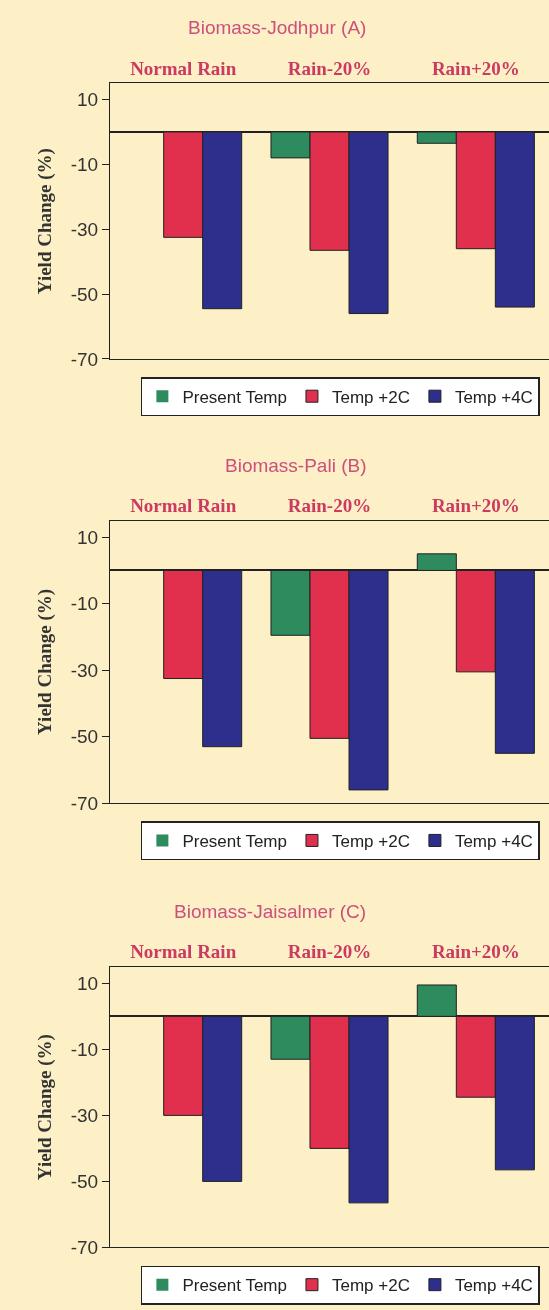 The height and width of the screenshot is (1310, 549). I want to click on chart-title: Biomass-Pali (B), so click(296, 465).